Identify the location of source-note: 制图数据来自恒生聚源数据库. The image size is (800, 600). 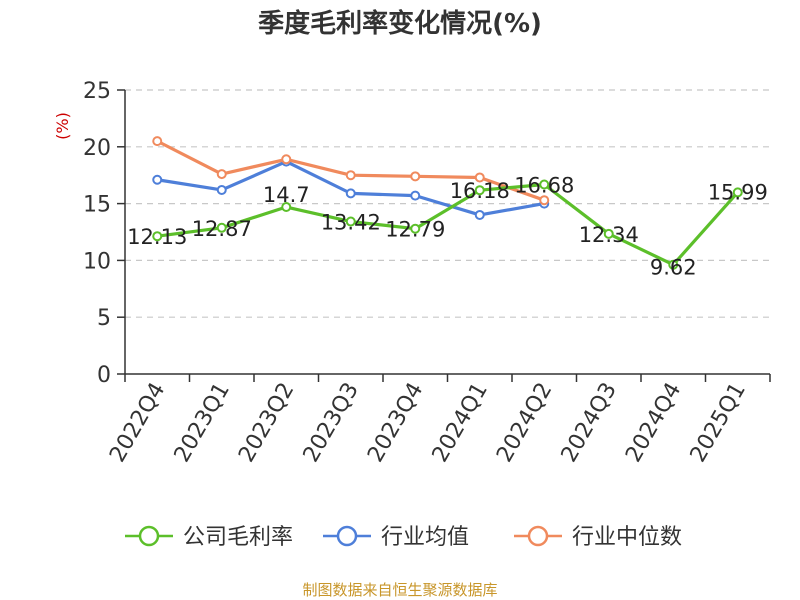
(399, 590).